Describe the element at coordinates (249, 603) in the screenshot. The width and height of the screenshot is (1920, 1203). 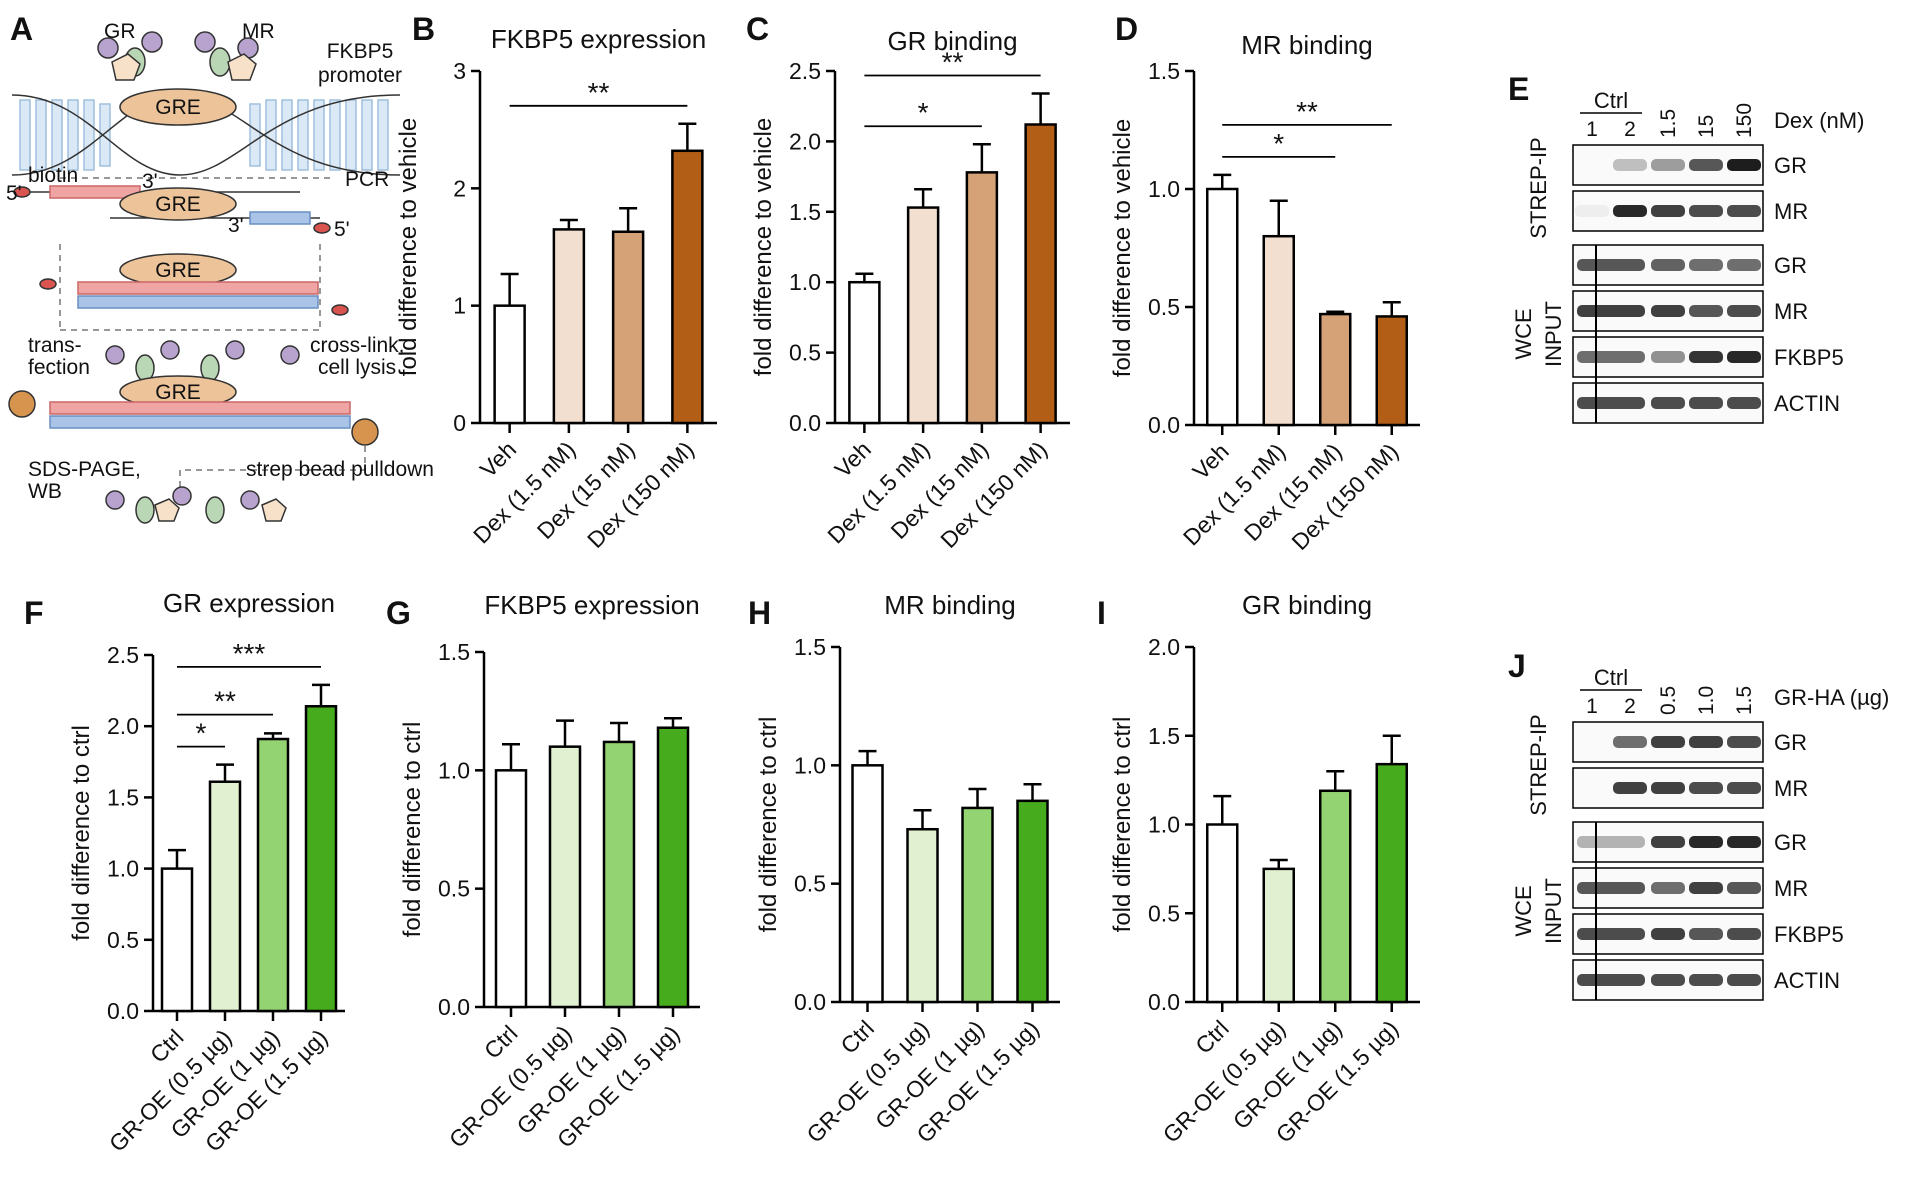
I see `chart-title: GR expression` at that location.